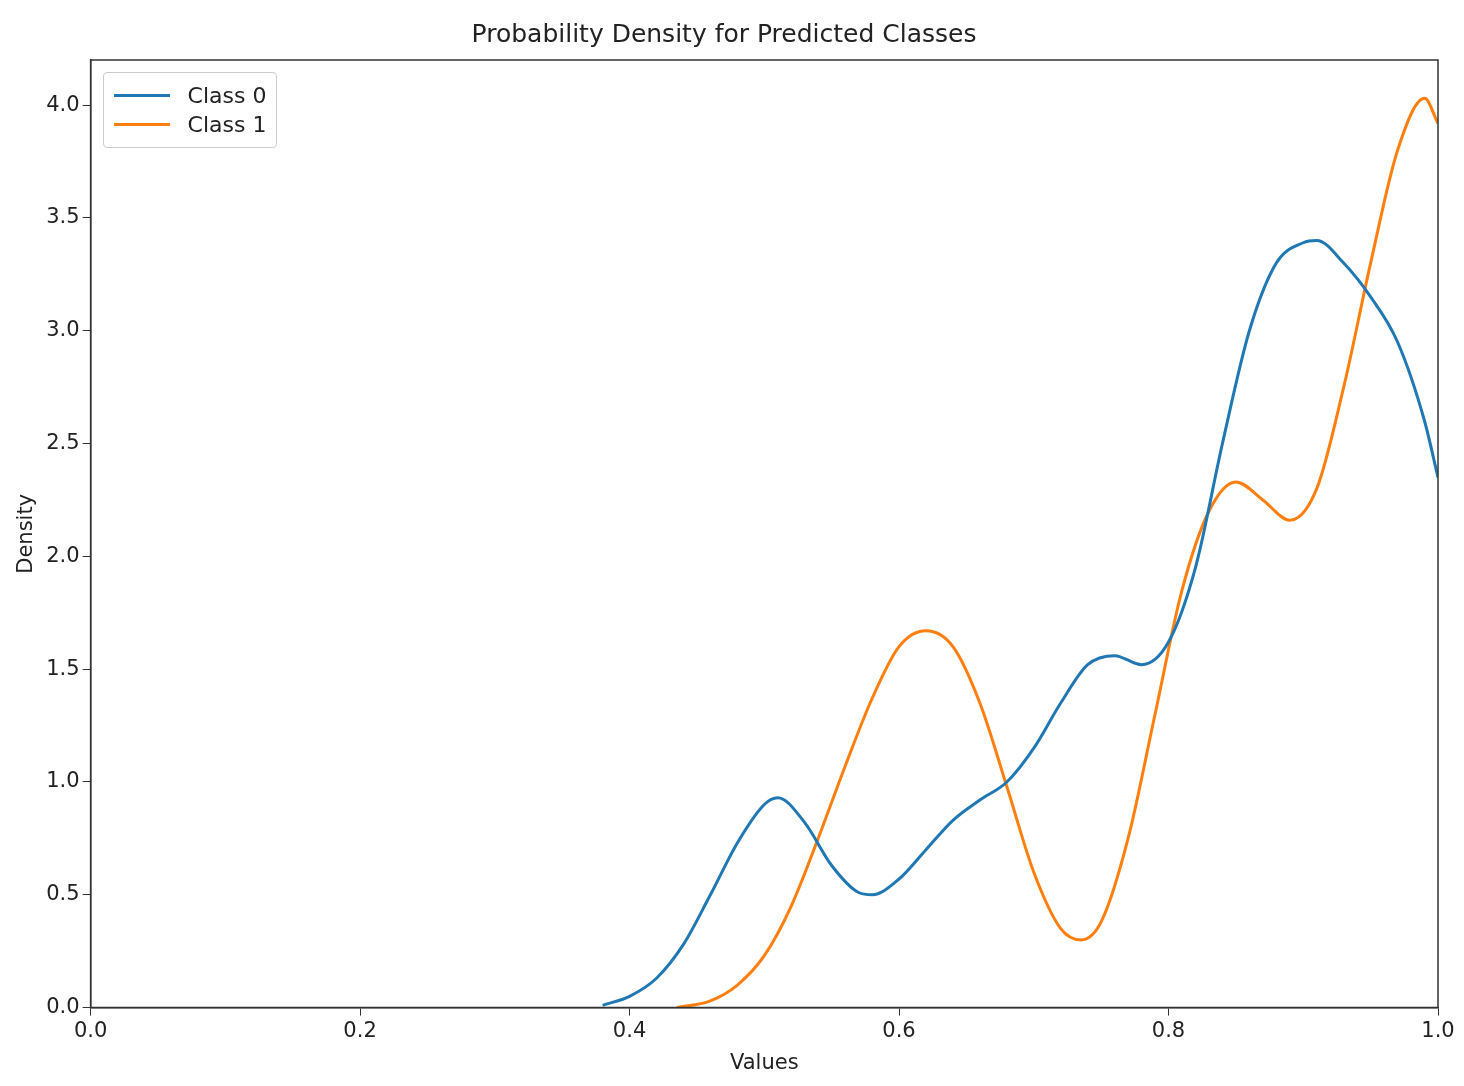  Describe the element at coordinates (227, 95) in the screenshot. I see `legend-label: Class 0` at that location.